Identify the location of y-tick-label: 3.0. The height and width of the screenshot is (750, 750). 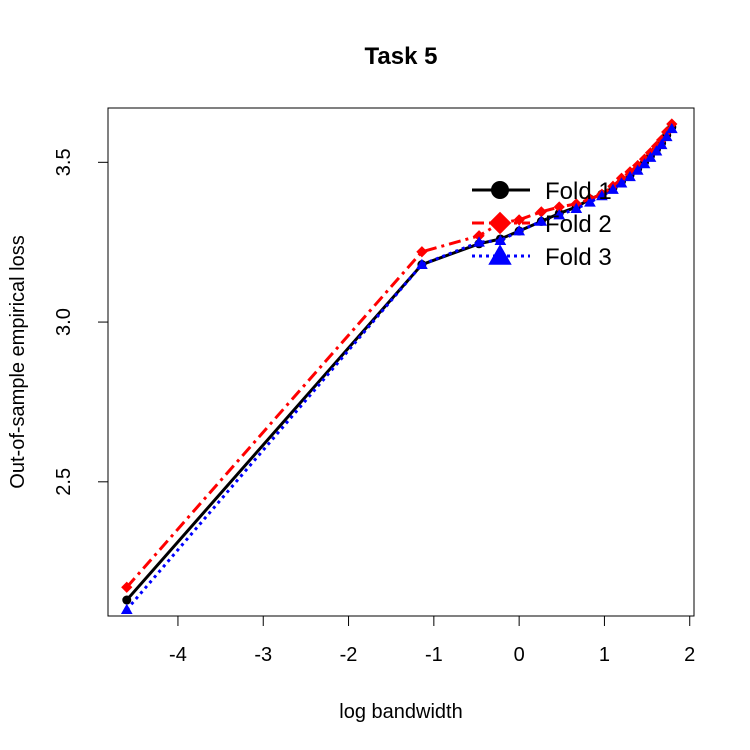
(64, 322).